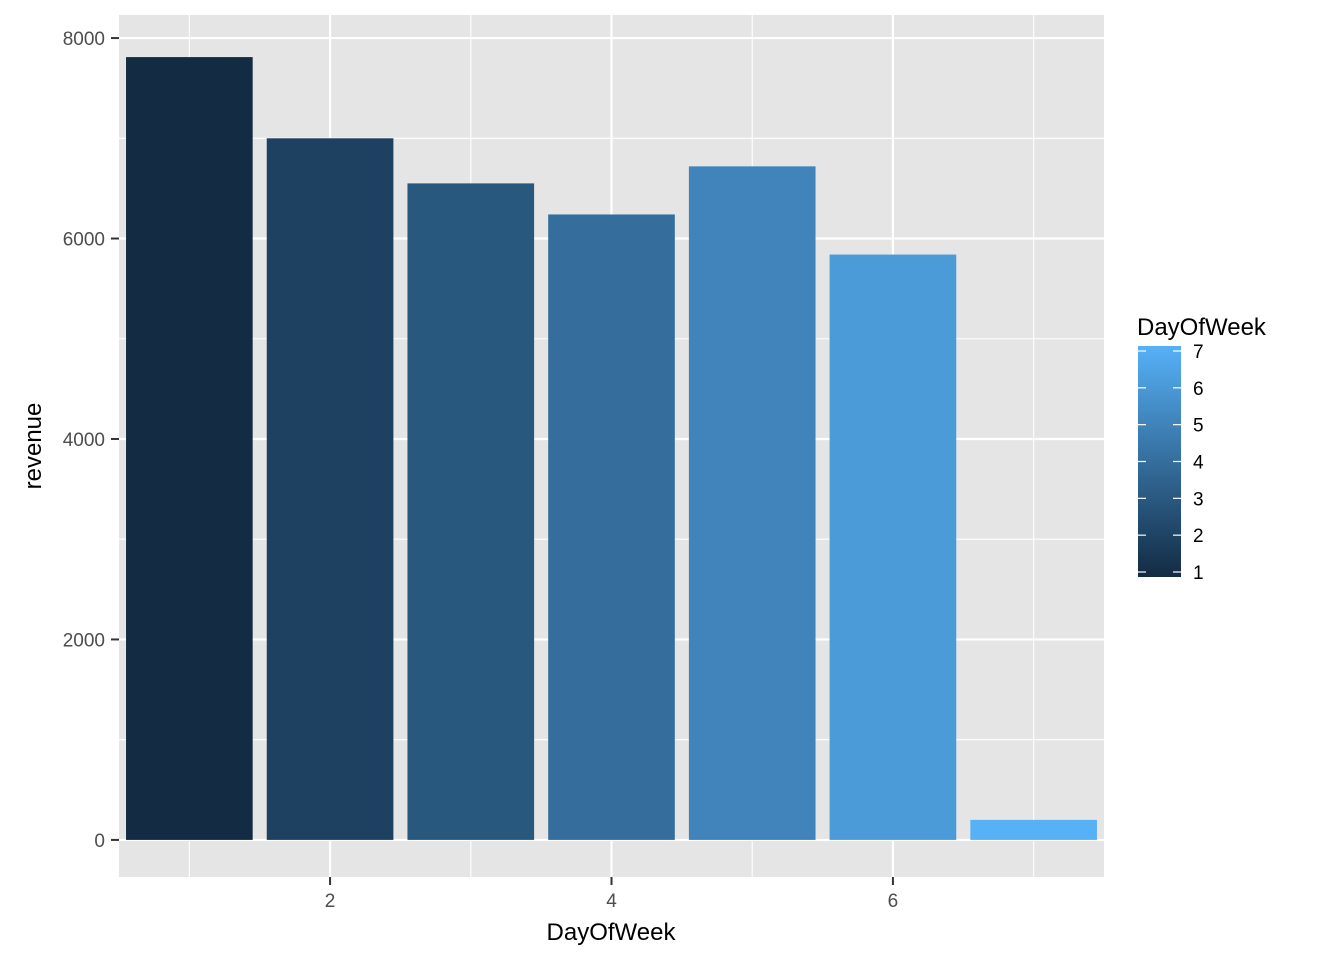 Image resolution: width=1344 pixels, height=960 pixels. I want to click on legend-title: DayOfWeek, so click(1202, 327).